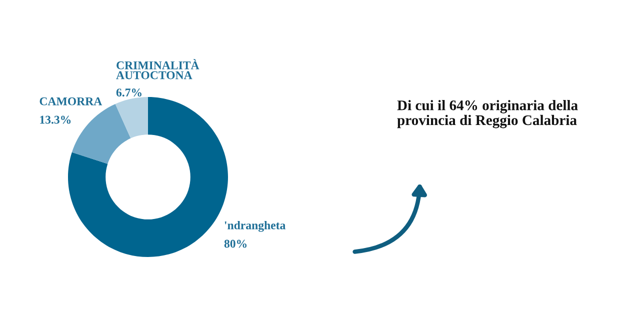 This screenshot has width=632, height=328. I want to click on text: Di cui il 64% originaria della provincia di Reggio Calabria, so click(487, 114).